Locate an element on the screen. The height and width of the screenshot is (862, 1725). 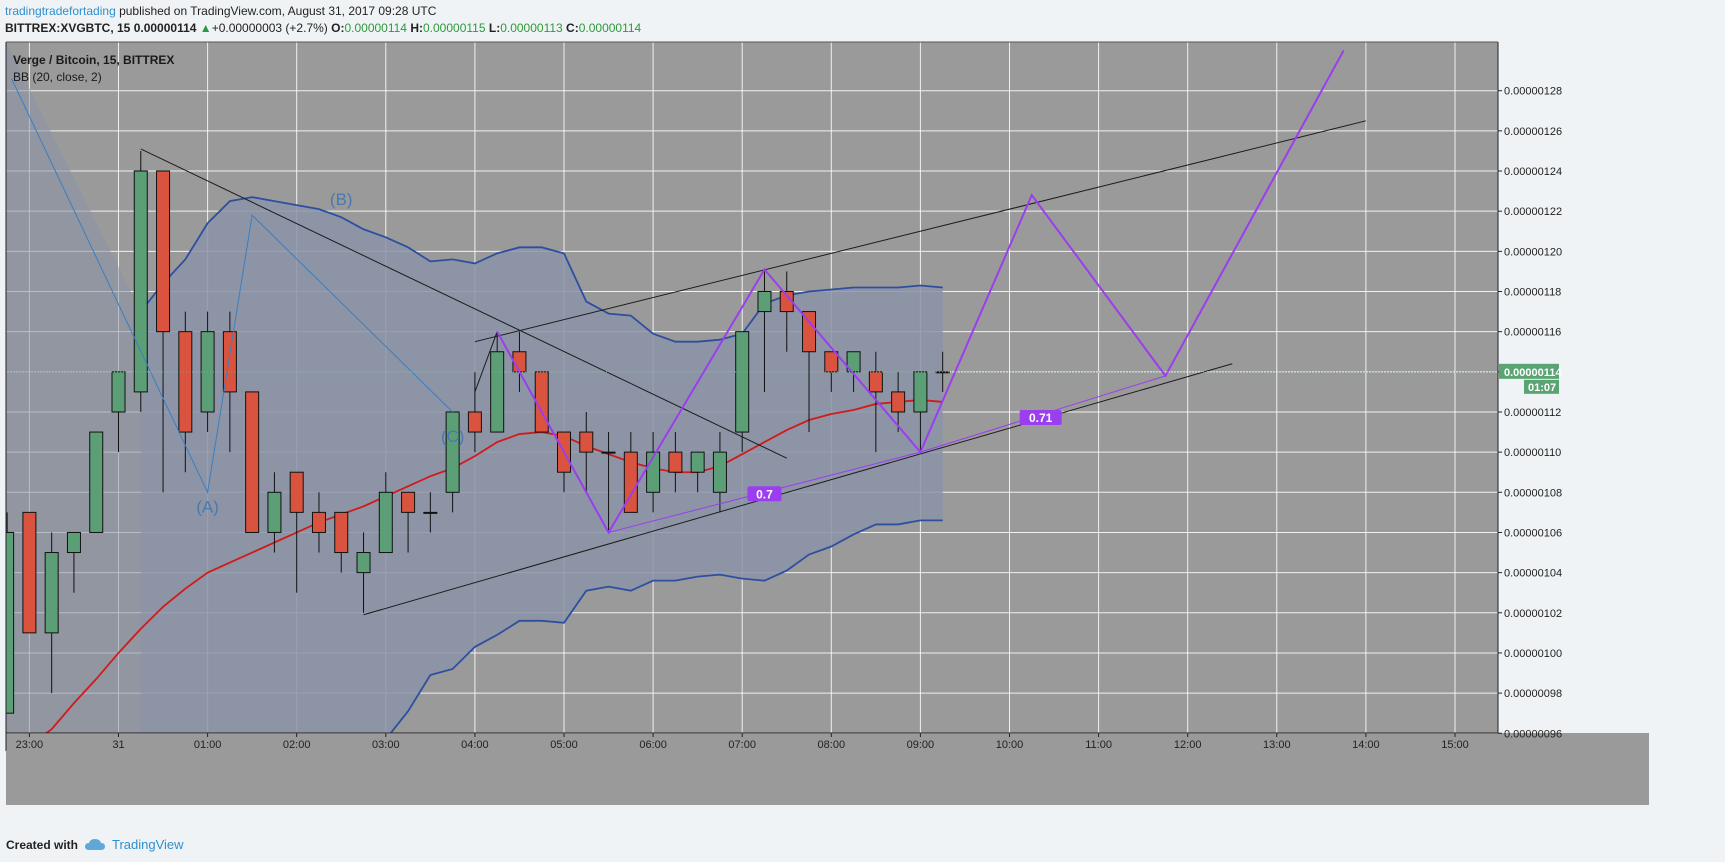
abc-wave-line is located at coordinates (232, 286).